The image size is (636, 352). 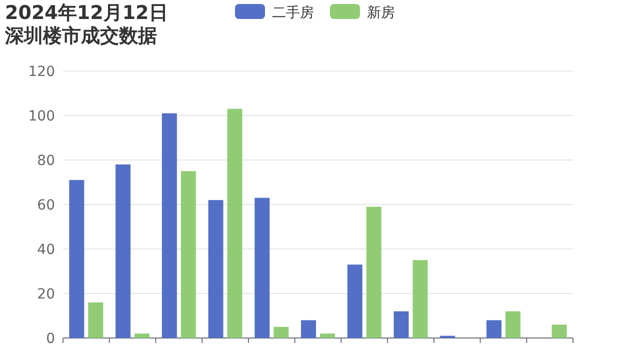 What do you see at coordinates (46, 206) in the screenshot?
I see `y-tick-label: 60` at bounding box center [46, 206].